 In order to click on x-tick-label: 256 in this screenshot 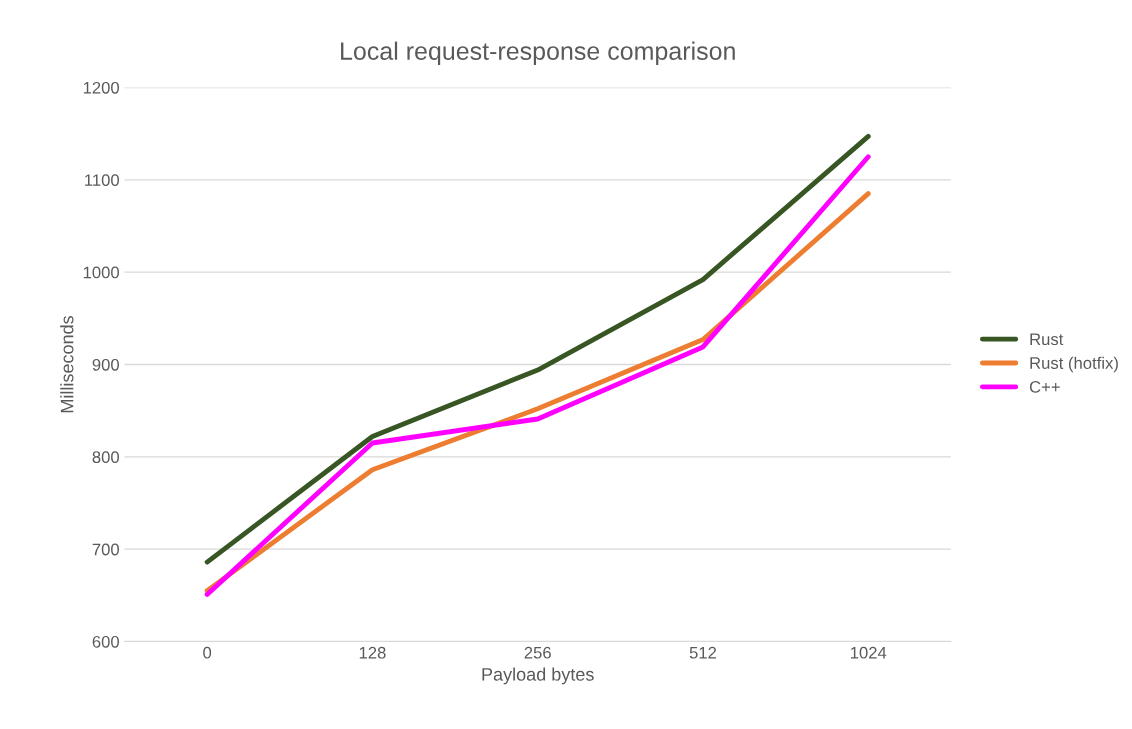, I will do `click(537, 652)`.